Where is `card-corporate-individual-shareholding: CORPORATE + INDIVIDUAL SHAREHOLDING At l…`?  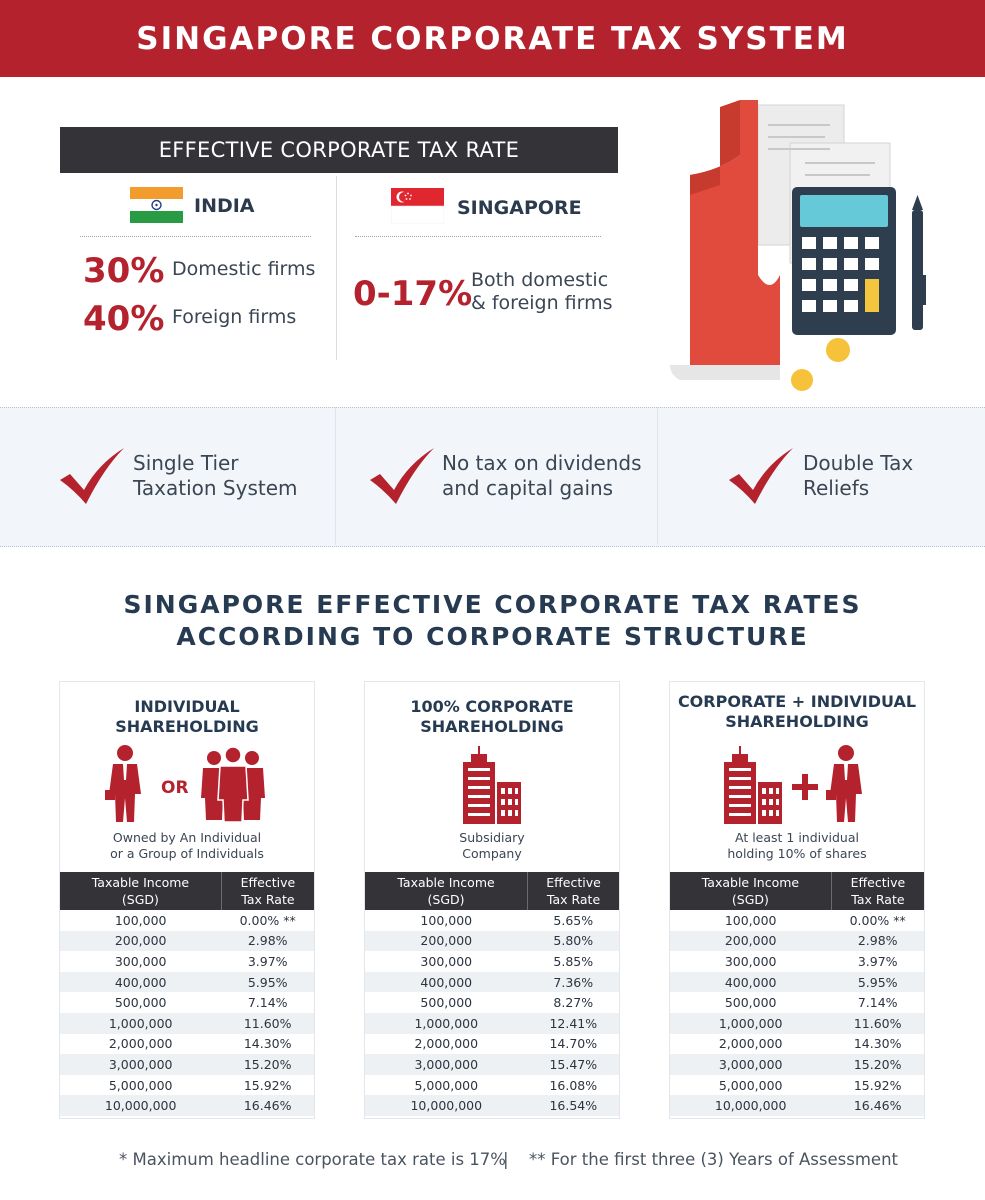 card-corporate-individual-shareholding: CORPORATE + INDIVIDUAL SHAREHOLDING At l… is located at coordinates (797, 900).